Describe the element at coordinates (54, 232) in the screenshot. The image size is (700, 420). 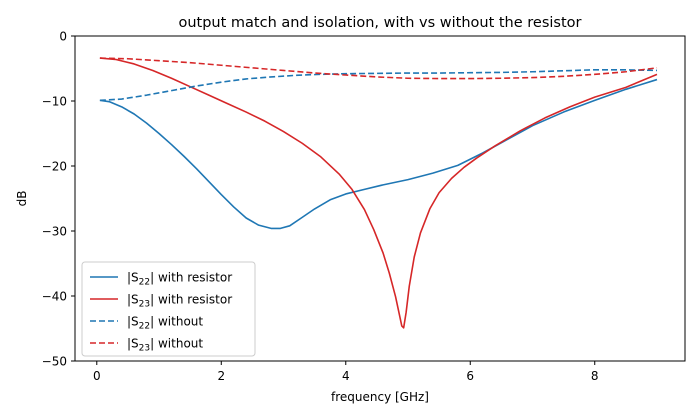
I see `y-tick-label: −30` at that location.